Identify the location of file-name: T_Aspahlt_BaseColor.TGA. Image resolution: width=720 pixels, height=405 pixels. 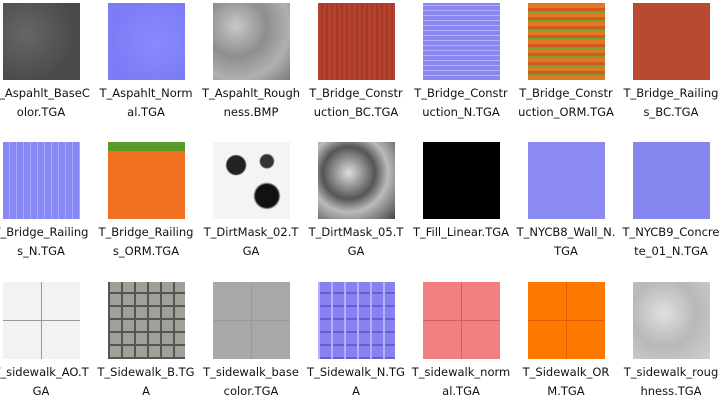
(45, 102).